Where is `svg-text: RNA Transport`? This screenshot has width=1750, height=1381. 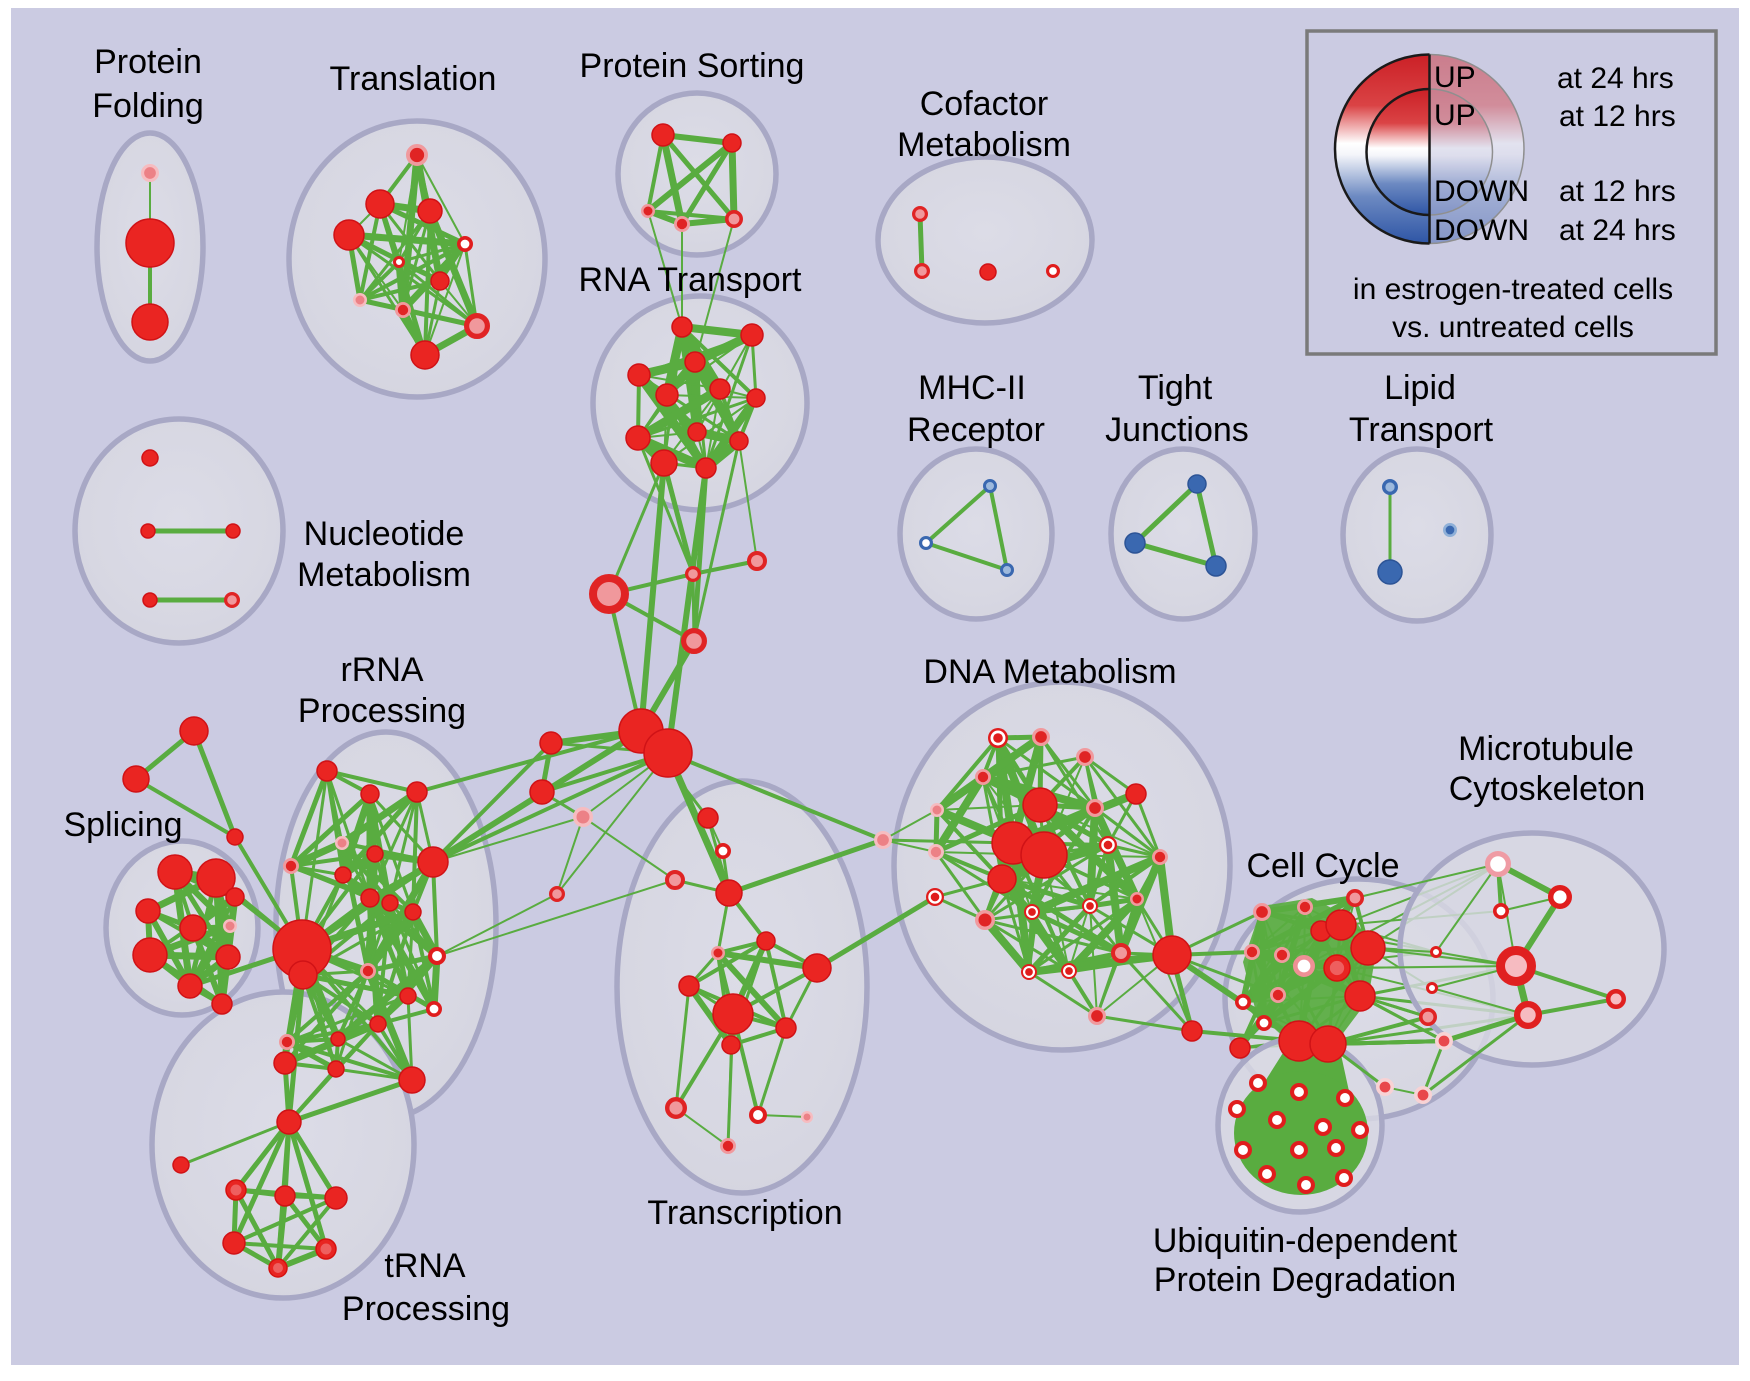 svg-text: RNA Transport is located at coordinates (691, 280).